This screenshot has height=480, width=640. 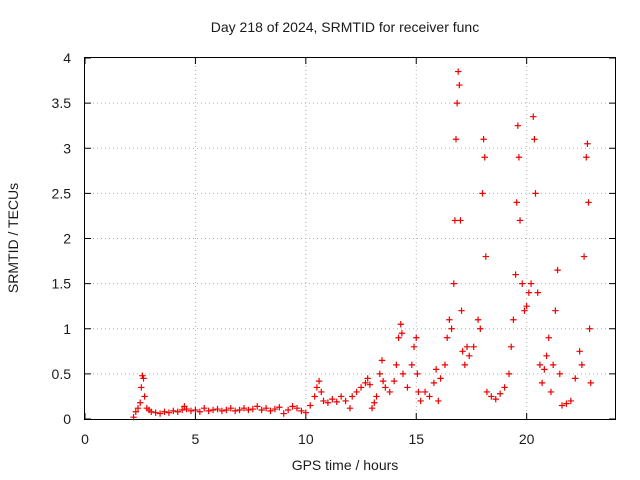 I want to click on y-tick-label: 4, so click(x=67, y=58).